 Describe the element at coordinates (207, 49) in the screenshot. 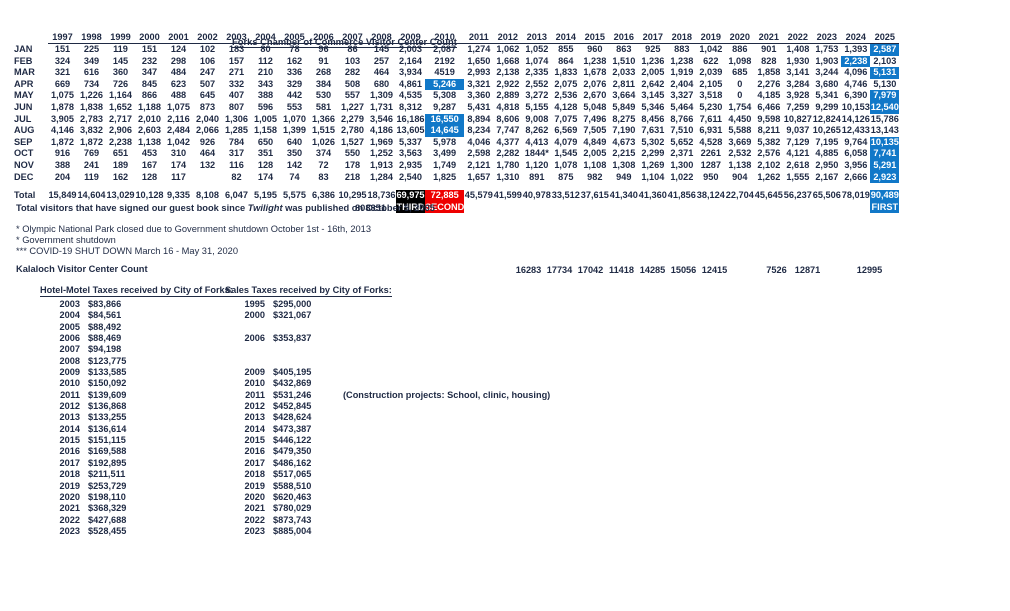

I see `cell-jan-2002: 102` at that location.